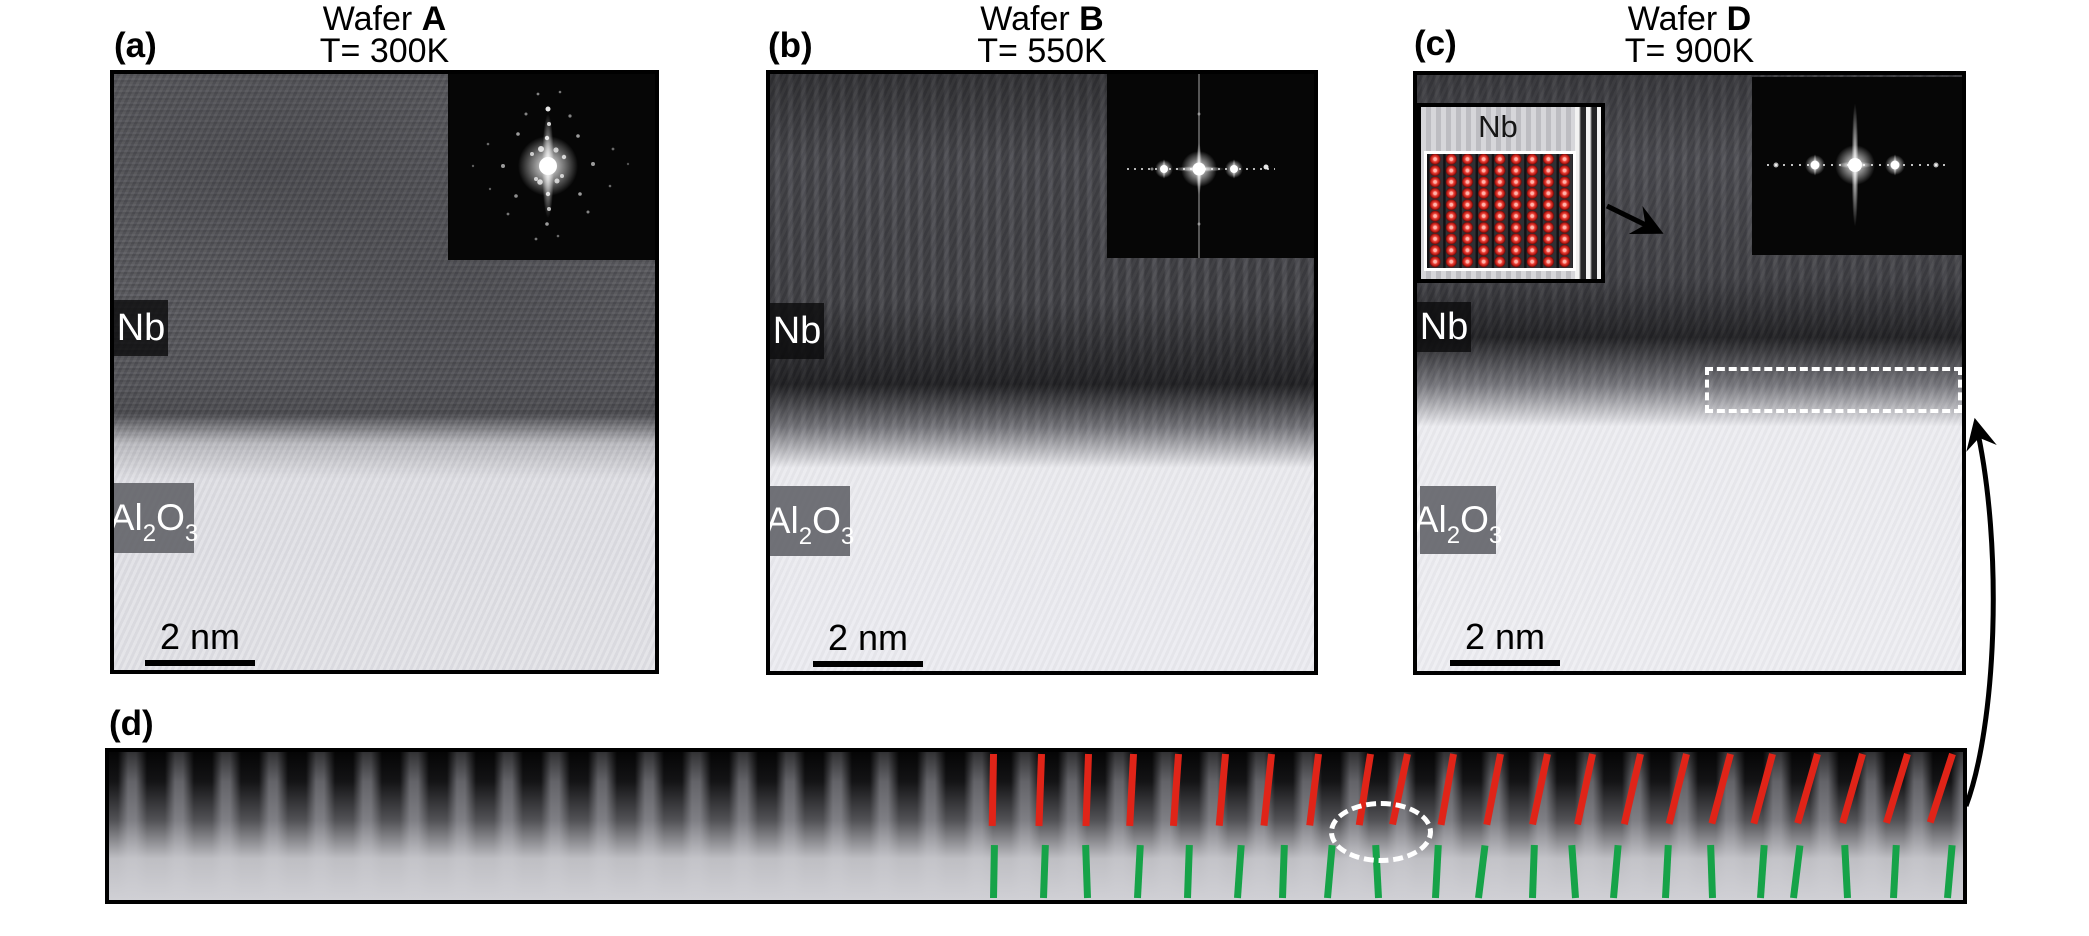 Image resolution: width=2089 pixels, height=936 pixels. Describe the element at coordinates (1091, 19) in the screenshot. I see `wafer-letter-b: B` at that location.